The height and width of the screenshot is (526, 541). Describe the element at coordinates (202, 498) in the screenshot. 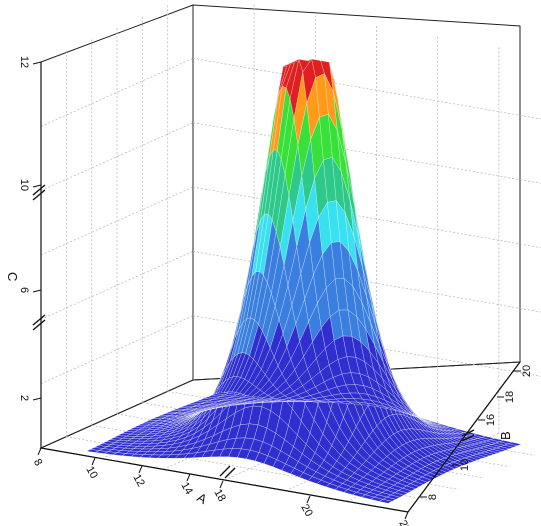

I see `x-axis-label: A` at that location.